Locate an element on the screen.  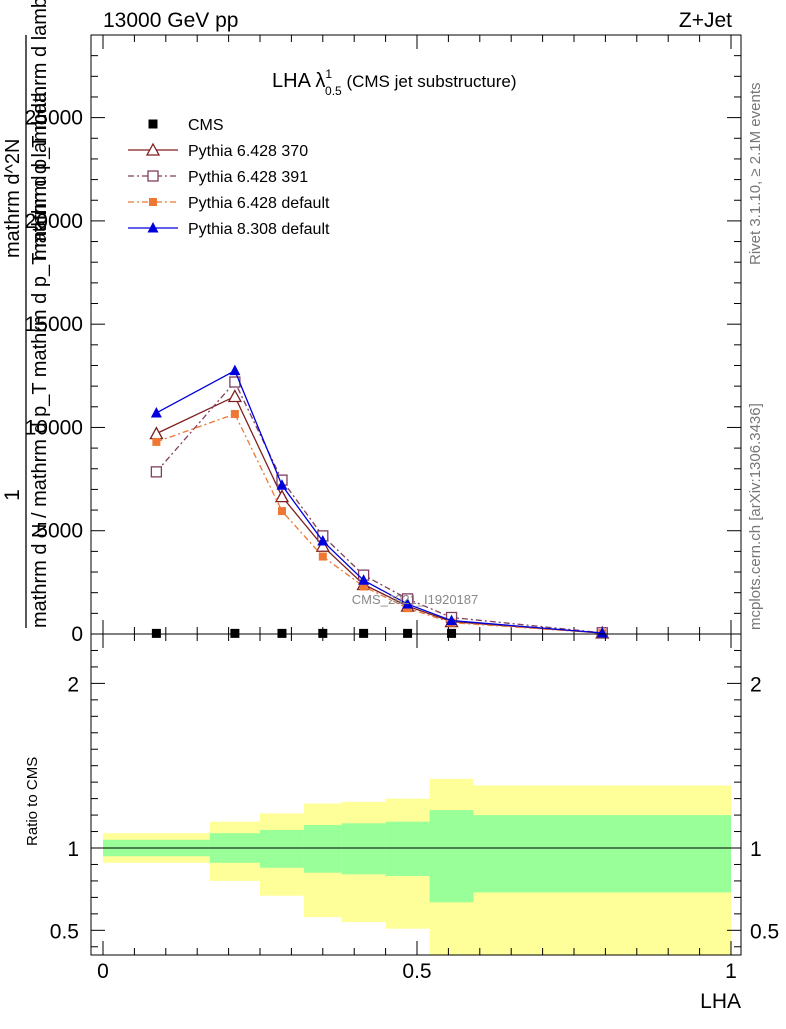
ratio-y-tick-label-right: 2 is located at coordinates (756, 684).